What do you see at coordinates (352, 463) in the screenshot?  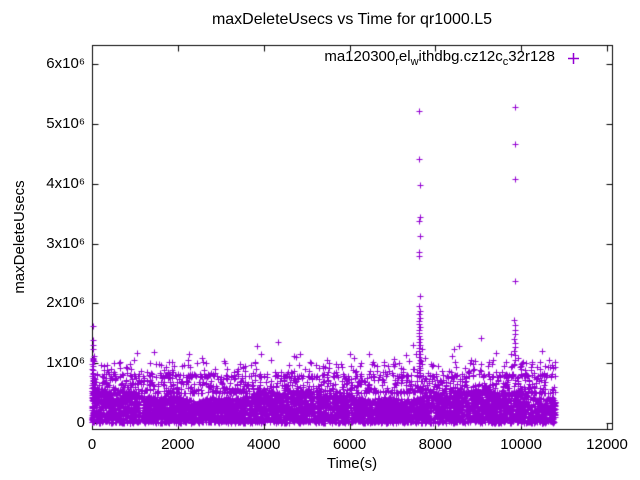 I see `x-axis-title: Time(s)` at bounding box center [352, 463].